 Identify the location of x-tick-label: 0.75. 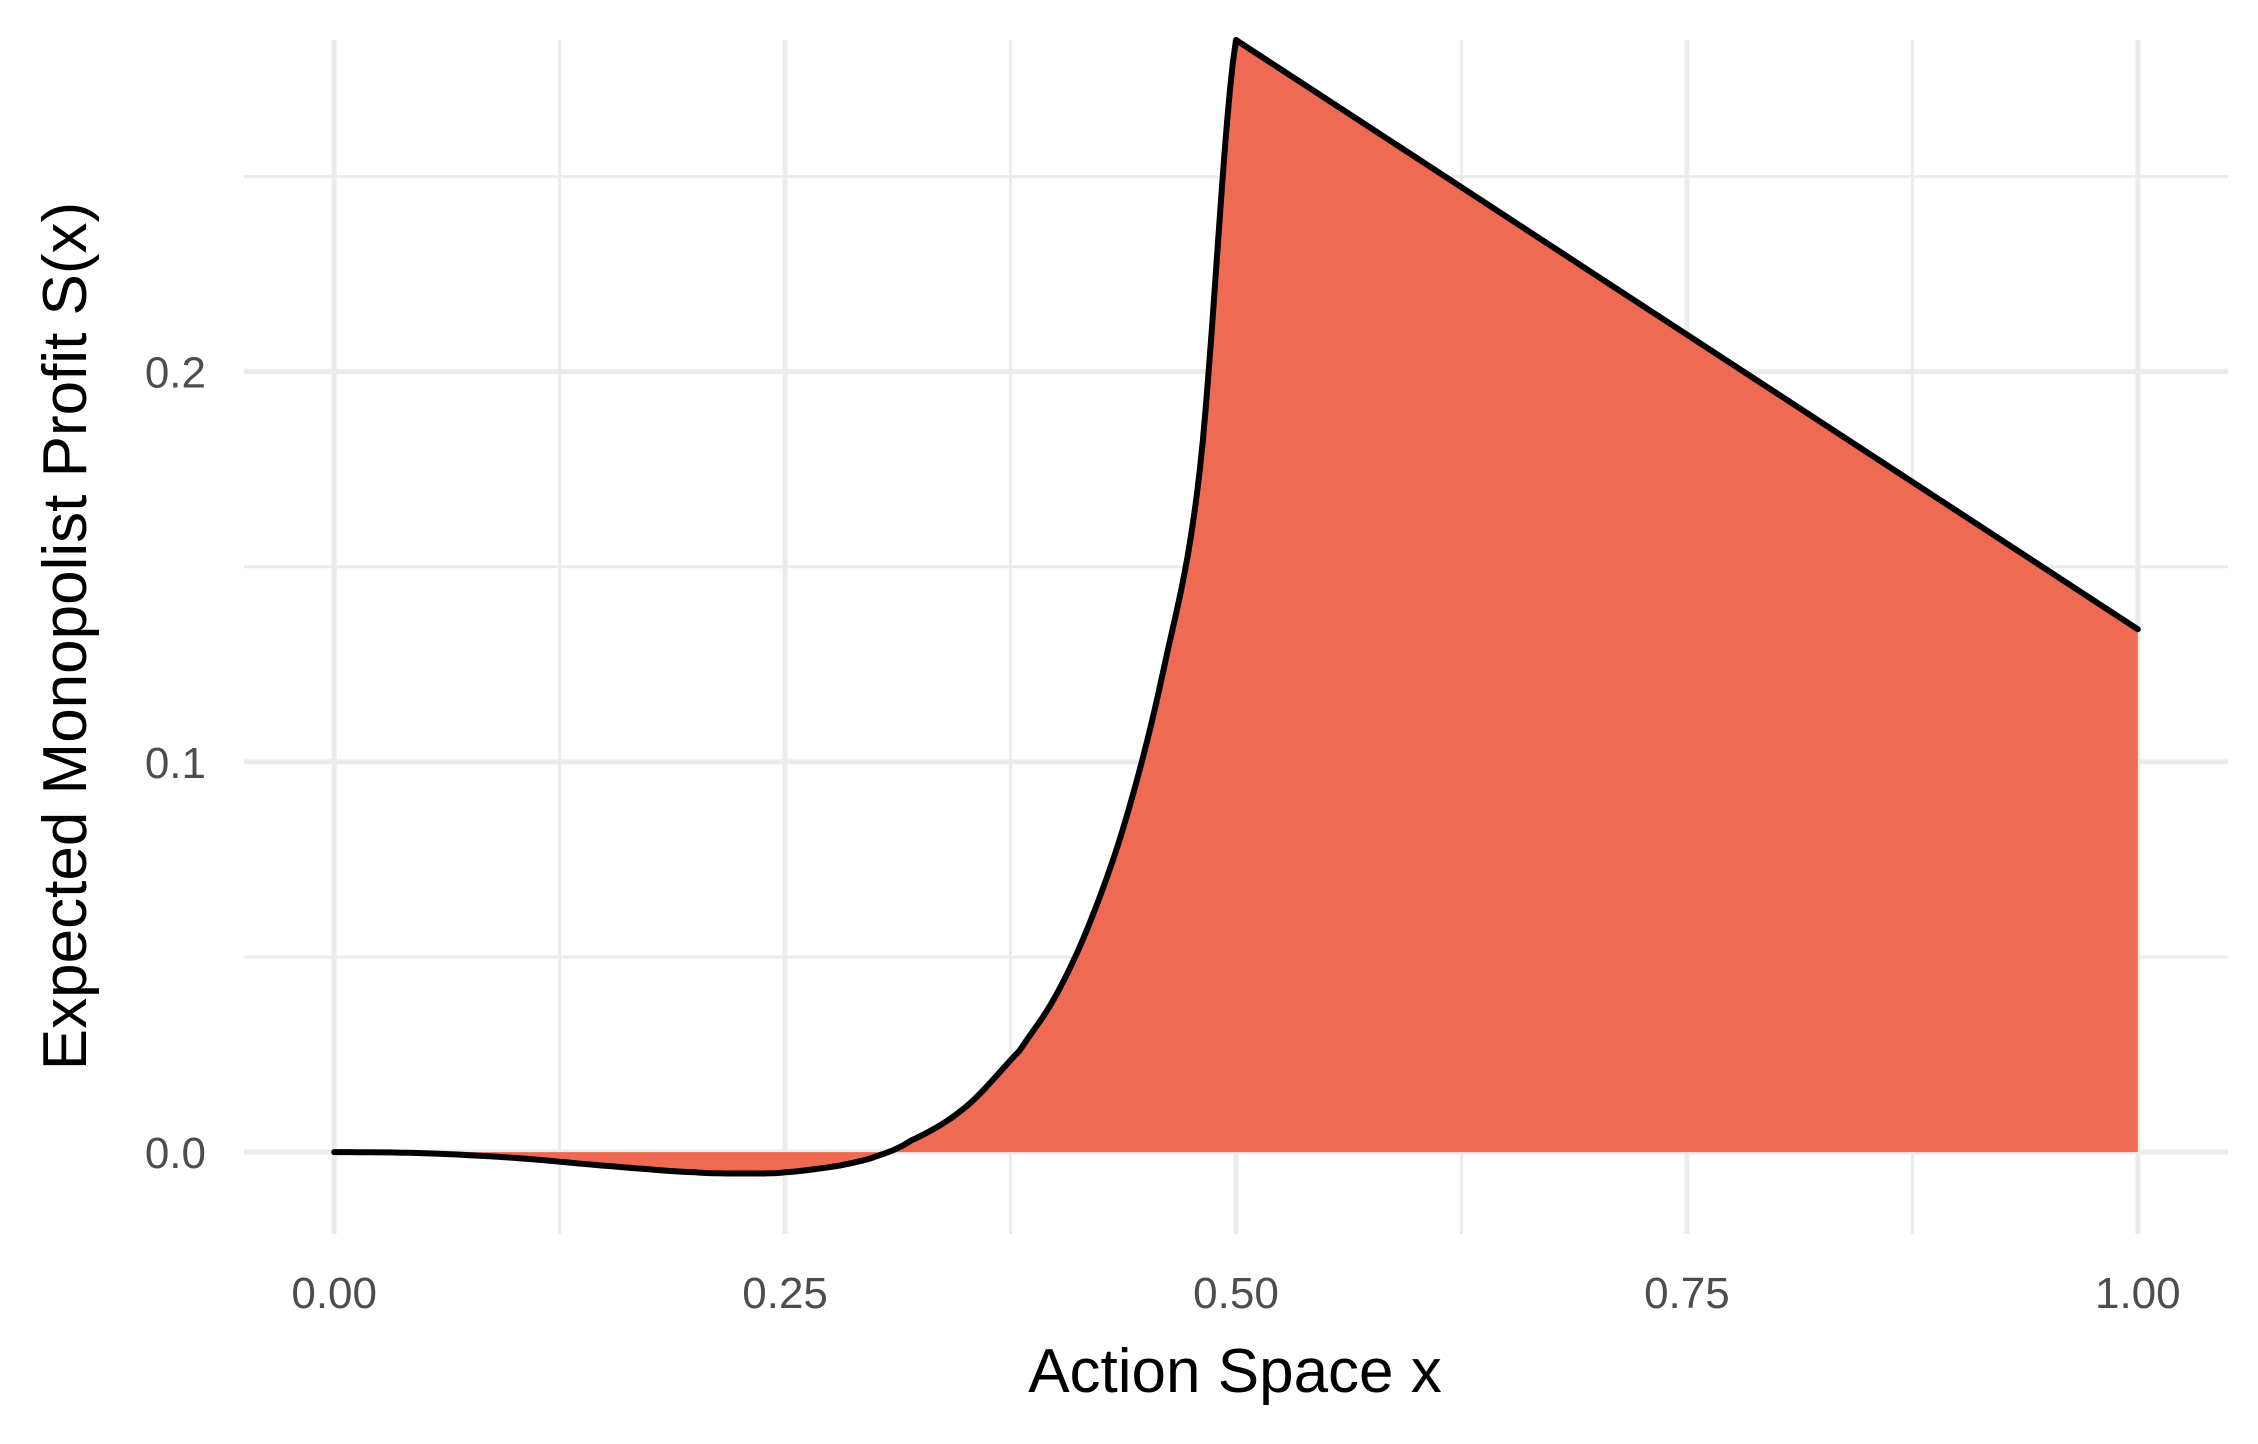
(1687, 1293).